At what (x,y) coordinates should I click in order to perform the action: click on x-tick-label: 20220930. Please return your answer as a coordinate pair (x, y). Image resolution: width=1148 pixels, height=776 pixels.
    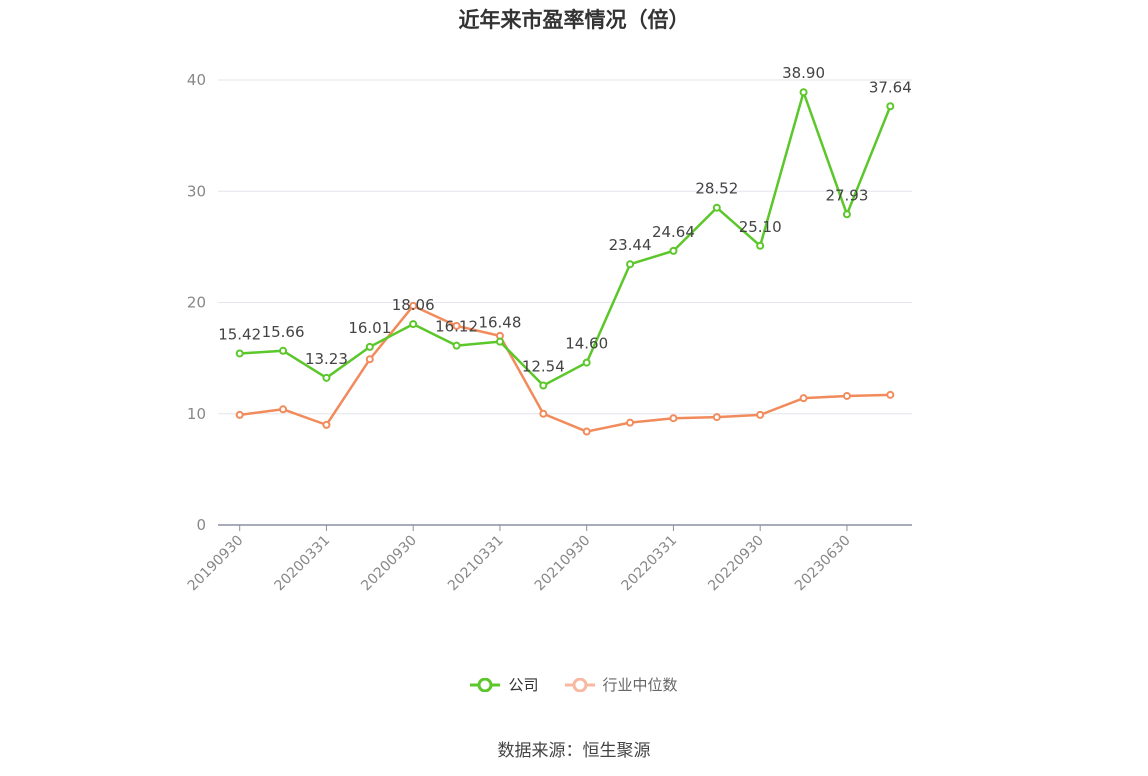
    Looking at the image, I should click on (736, 564).